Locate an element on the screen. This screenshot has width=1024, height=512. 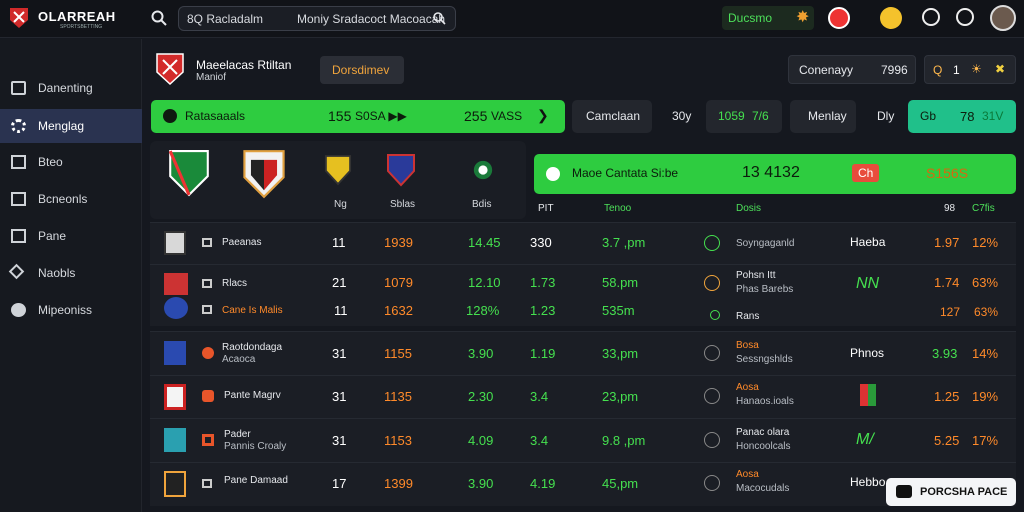
team-yellow-crest-icon is located at coordinates (338, 170).